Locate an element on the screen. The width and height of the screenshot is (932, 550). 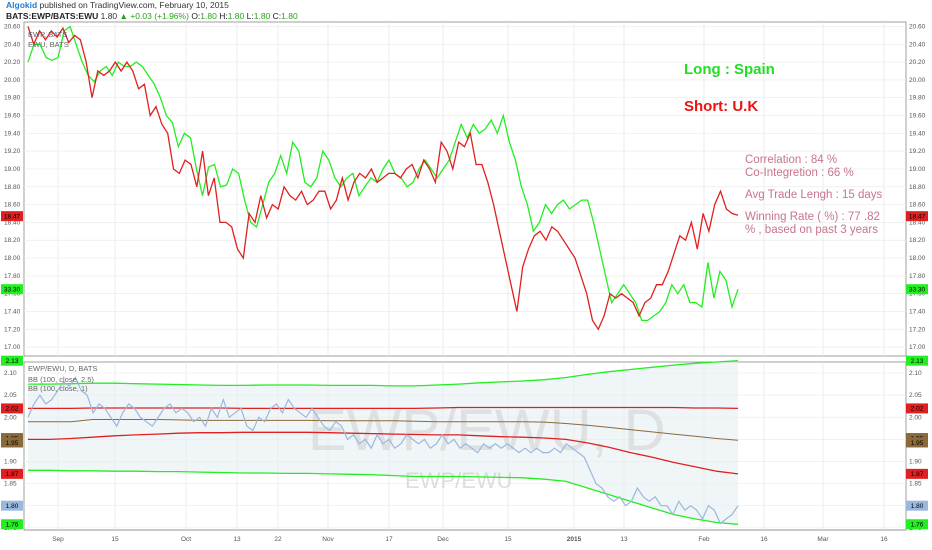
y-tick-label-right: 2.05 is located at coordinates (915, 395).